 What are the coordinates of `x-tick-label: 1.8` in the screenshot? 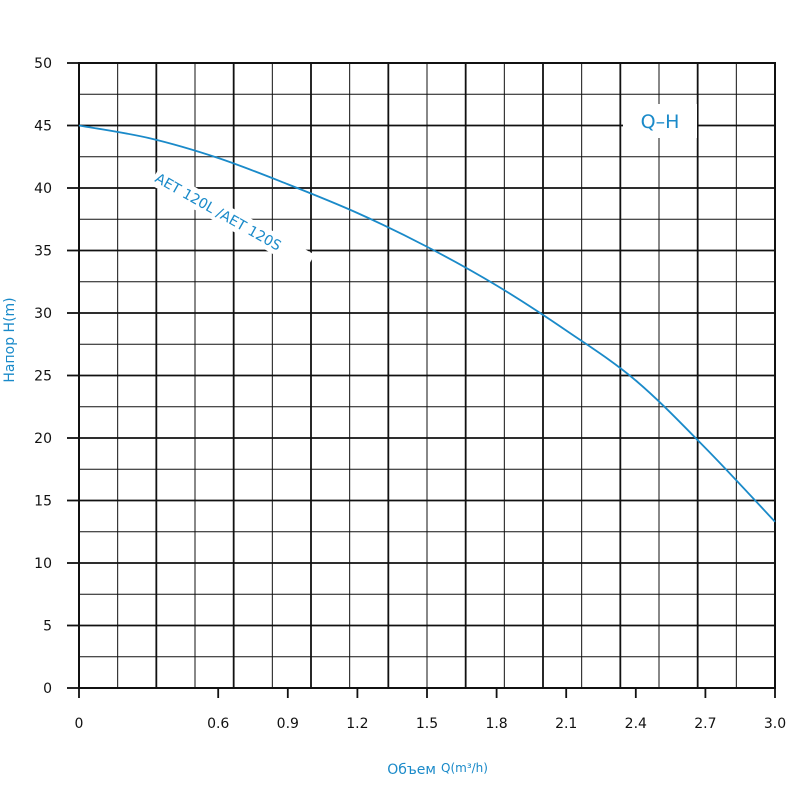 It's located at (496, 724).